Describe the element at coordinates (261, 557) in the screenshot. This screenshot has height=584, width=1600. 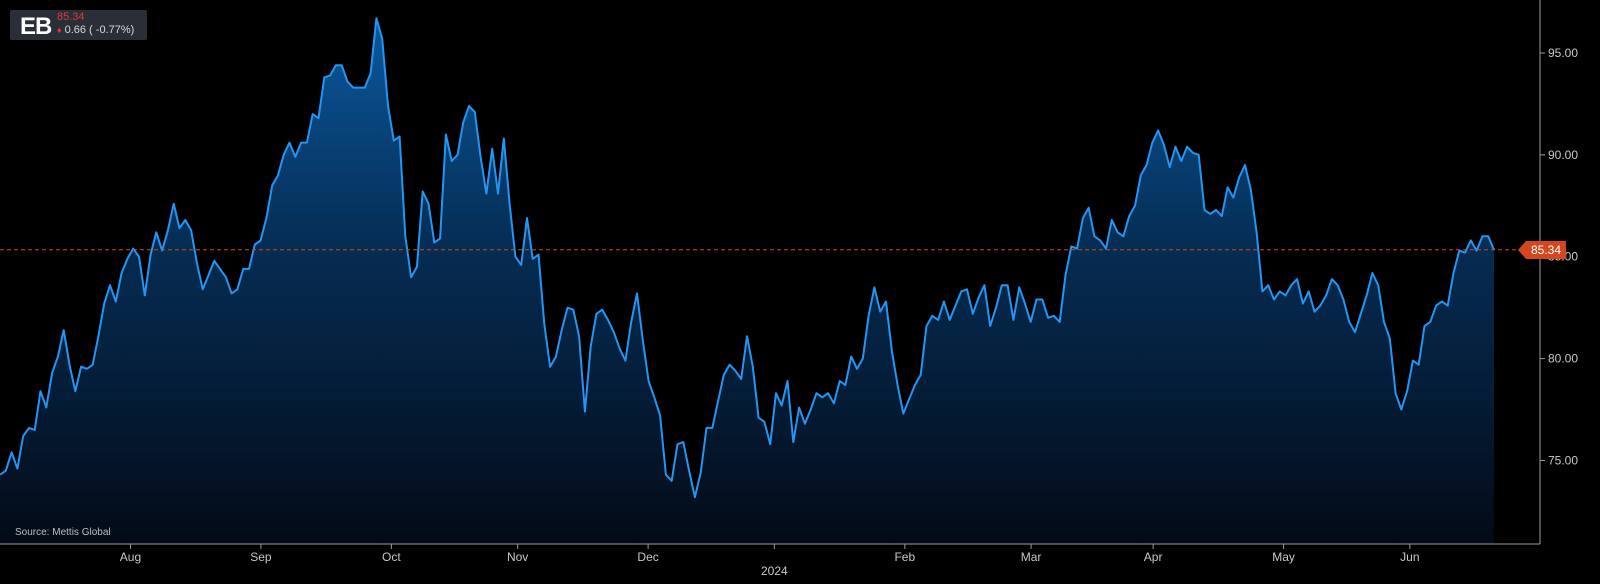
I see `x-tick-label: Sep` at that location.